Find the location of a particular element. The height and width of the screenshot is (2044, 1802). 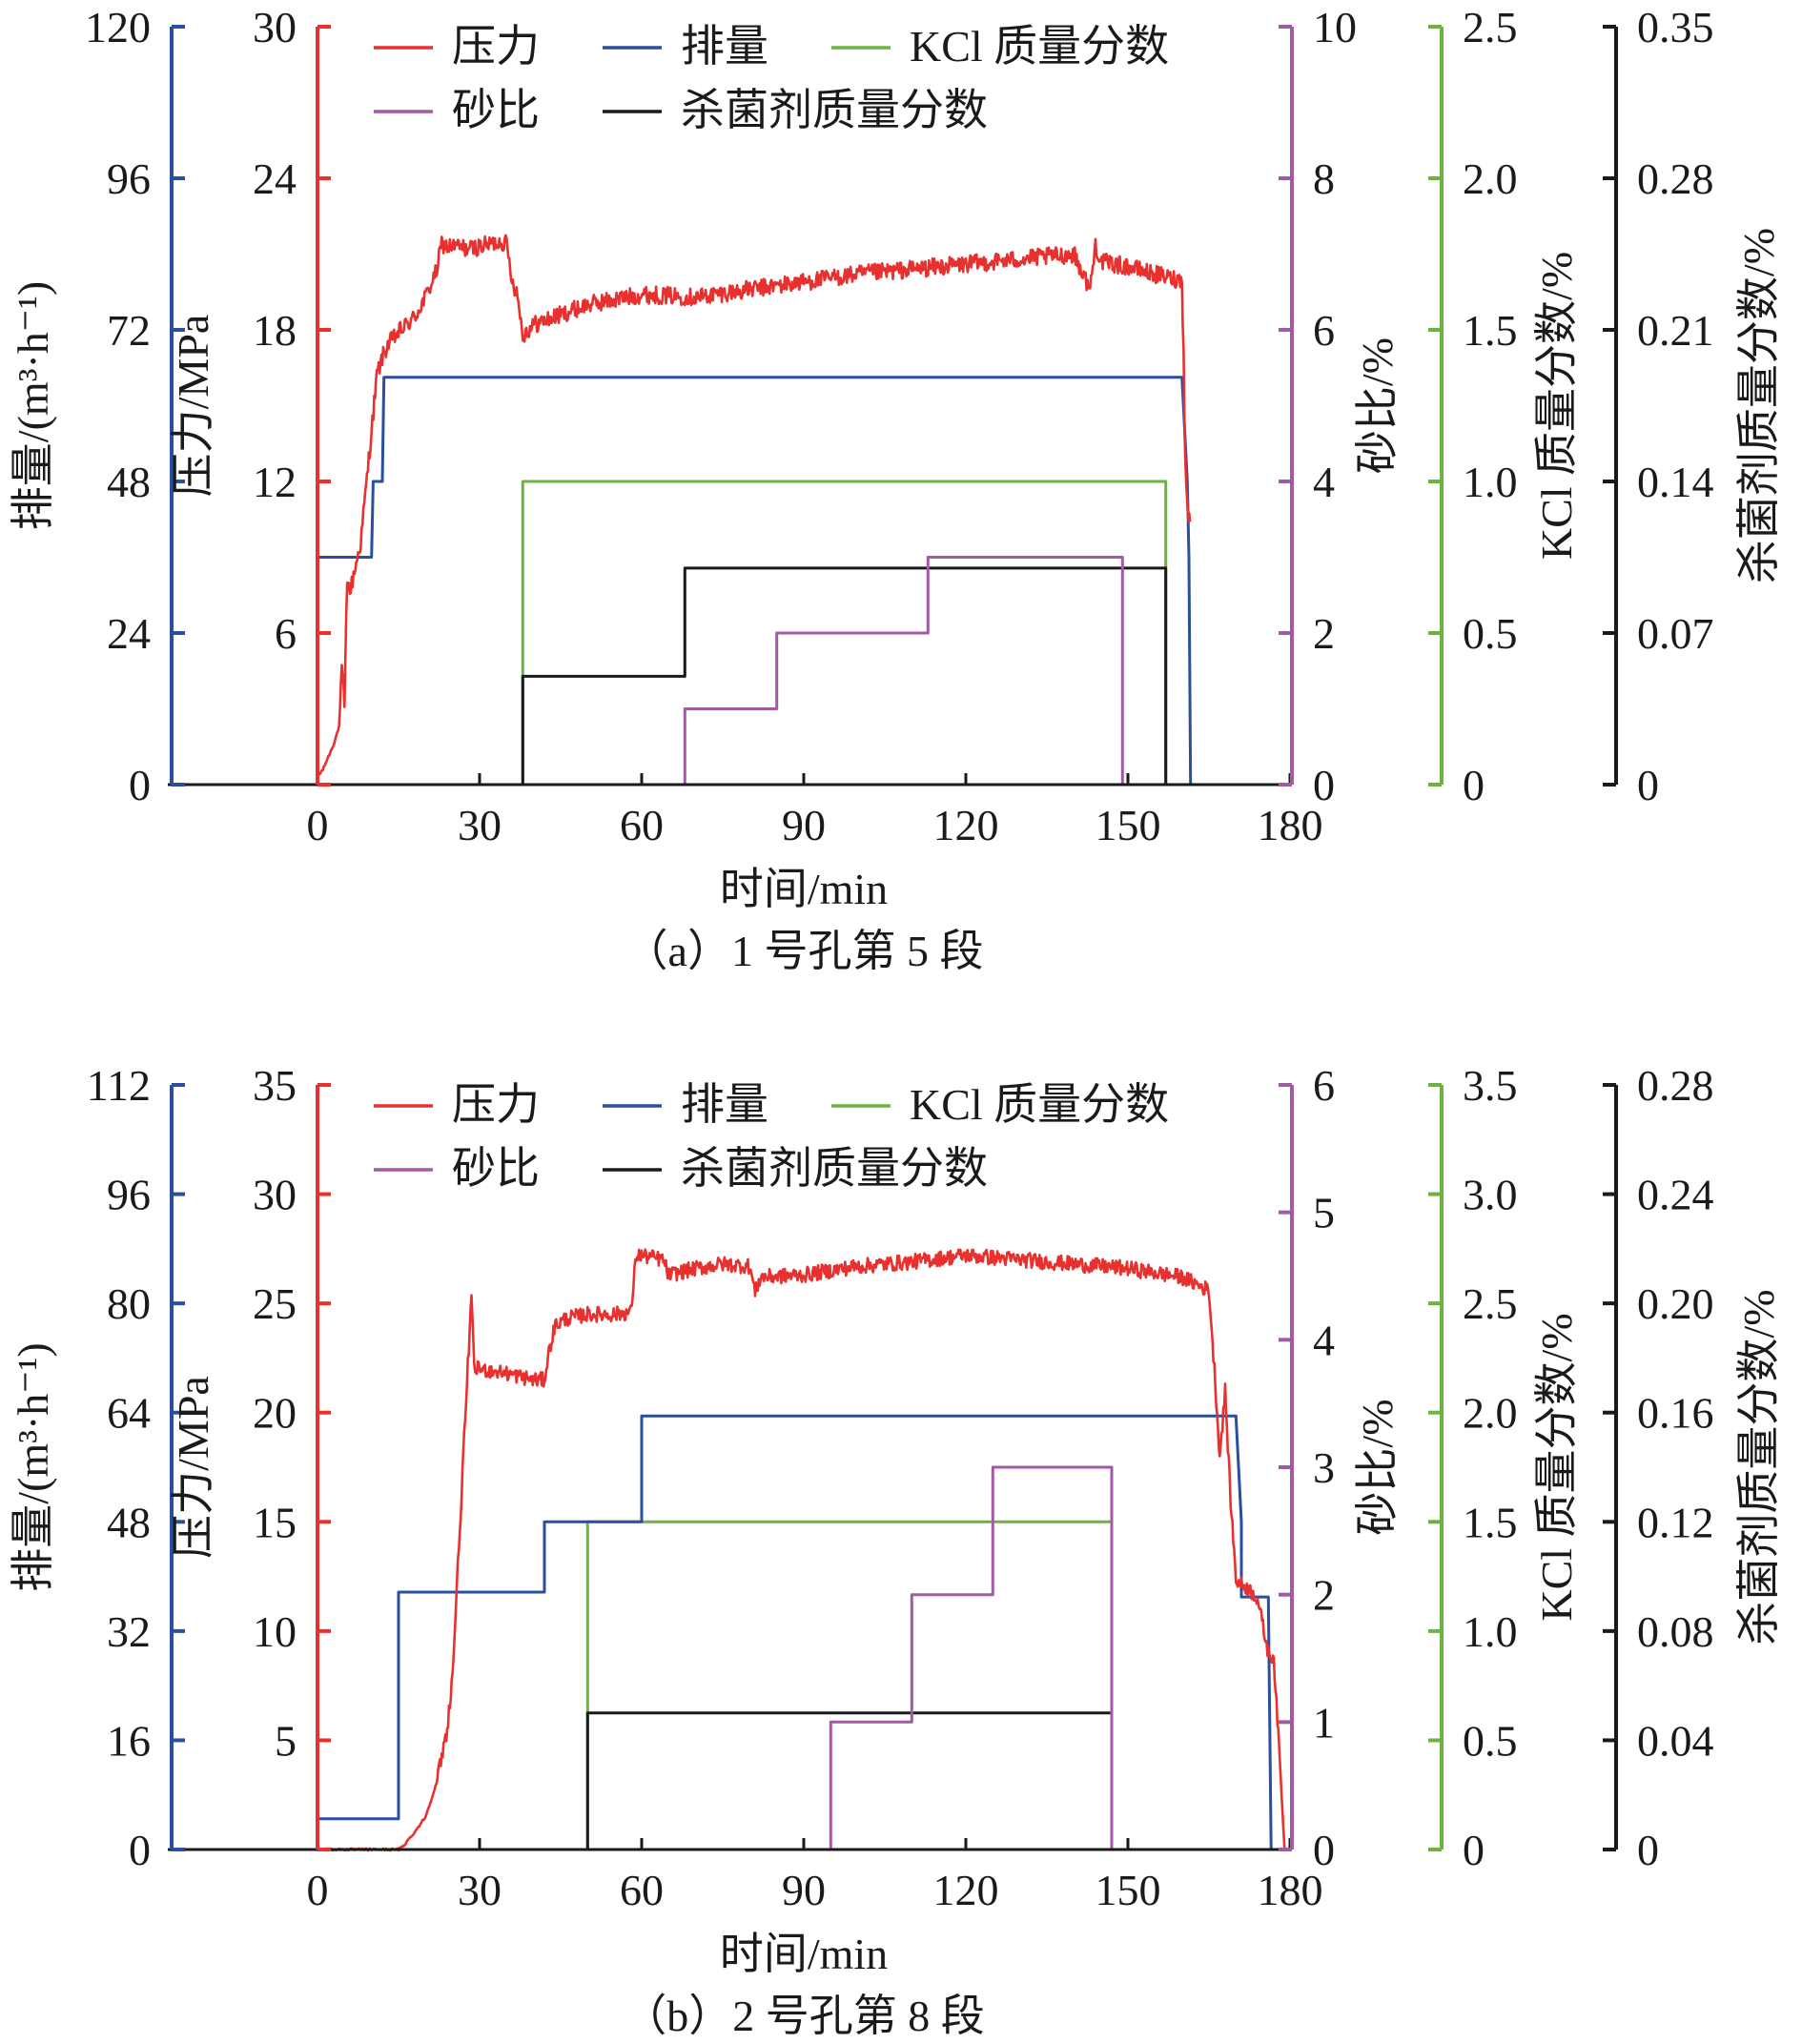

y-tick-label-flow: 112 is located at coordinates (119, 1085).